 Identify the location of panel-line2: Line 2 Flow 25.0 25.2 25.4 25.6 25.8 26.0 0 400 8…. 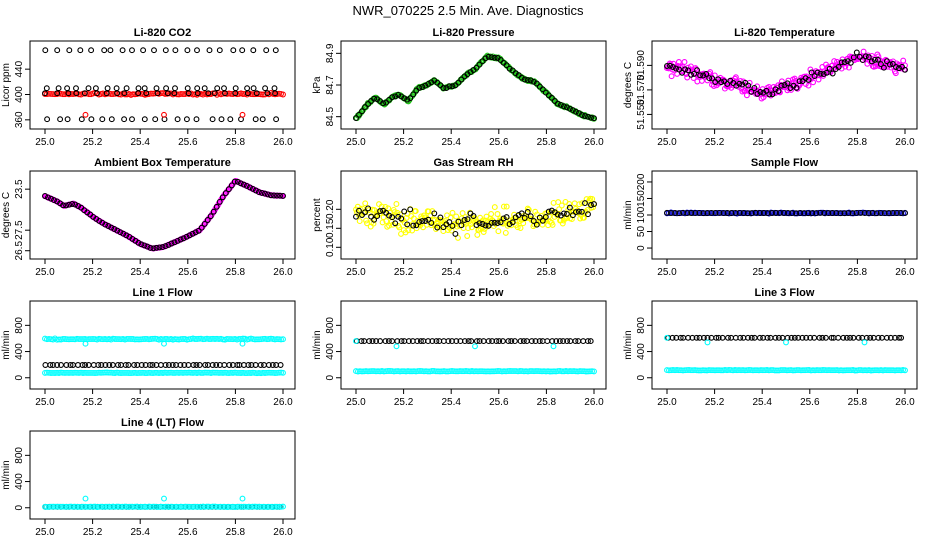
(459, 347).